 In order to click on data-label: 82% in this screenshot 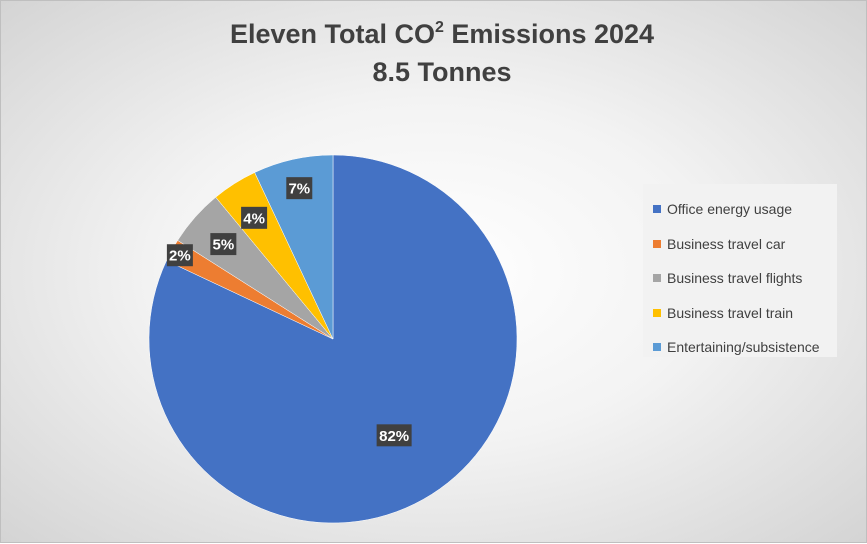, I will do `click(394, 436)`.